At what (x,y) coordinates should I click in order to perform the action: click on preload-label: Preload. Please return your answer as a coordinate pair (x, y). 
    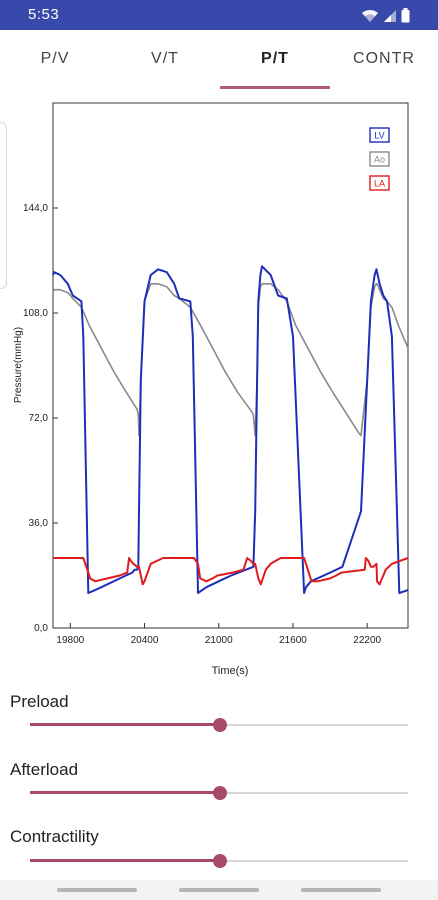
    Looking at the image, I should click on (39, 701).